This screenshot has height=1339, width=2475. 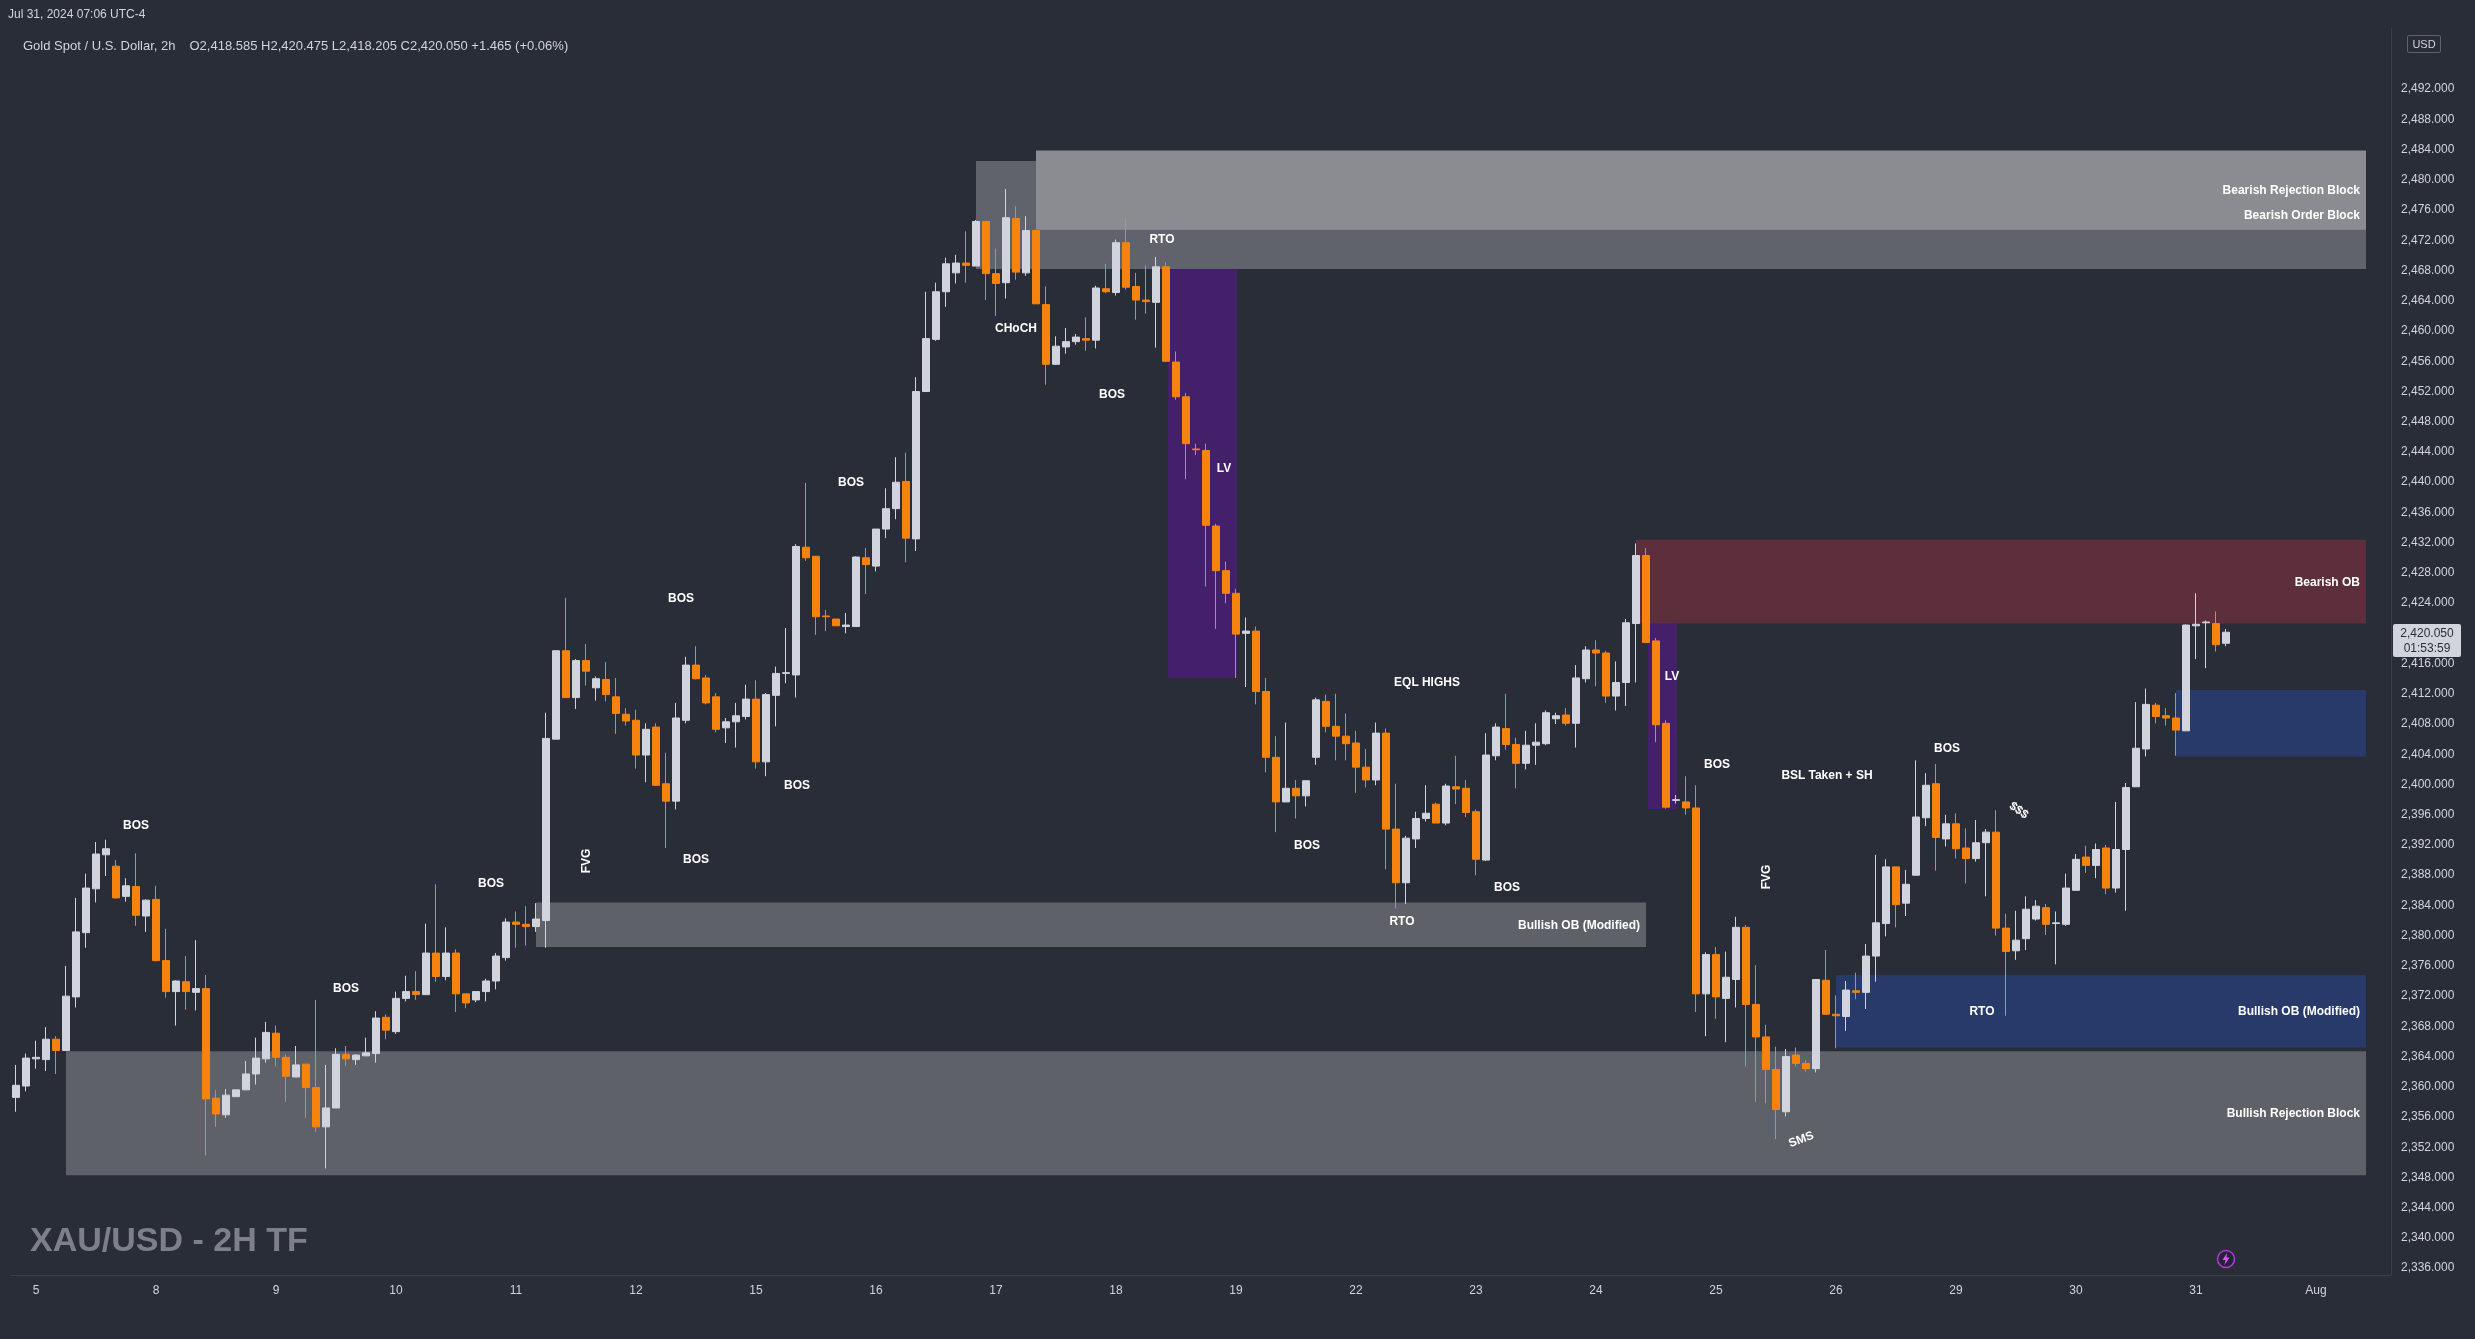 What do you see at coordinates (2428, 813) in the screenshot?
I see `y-tick-label: 2,396.000` at bounding box center [2428, 813].